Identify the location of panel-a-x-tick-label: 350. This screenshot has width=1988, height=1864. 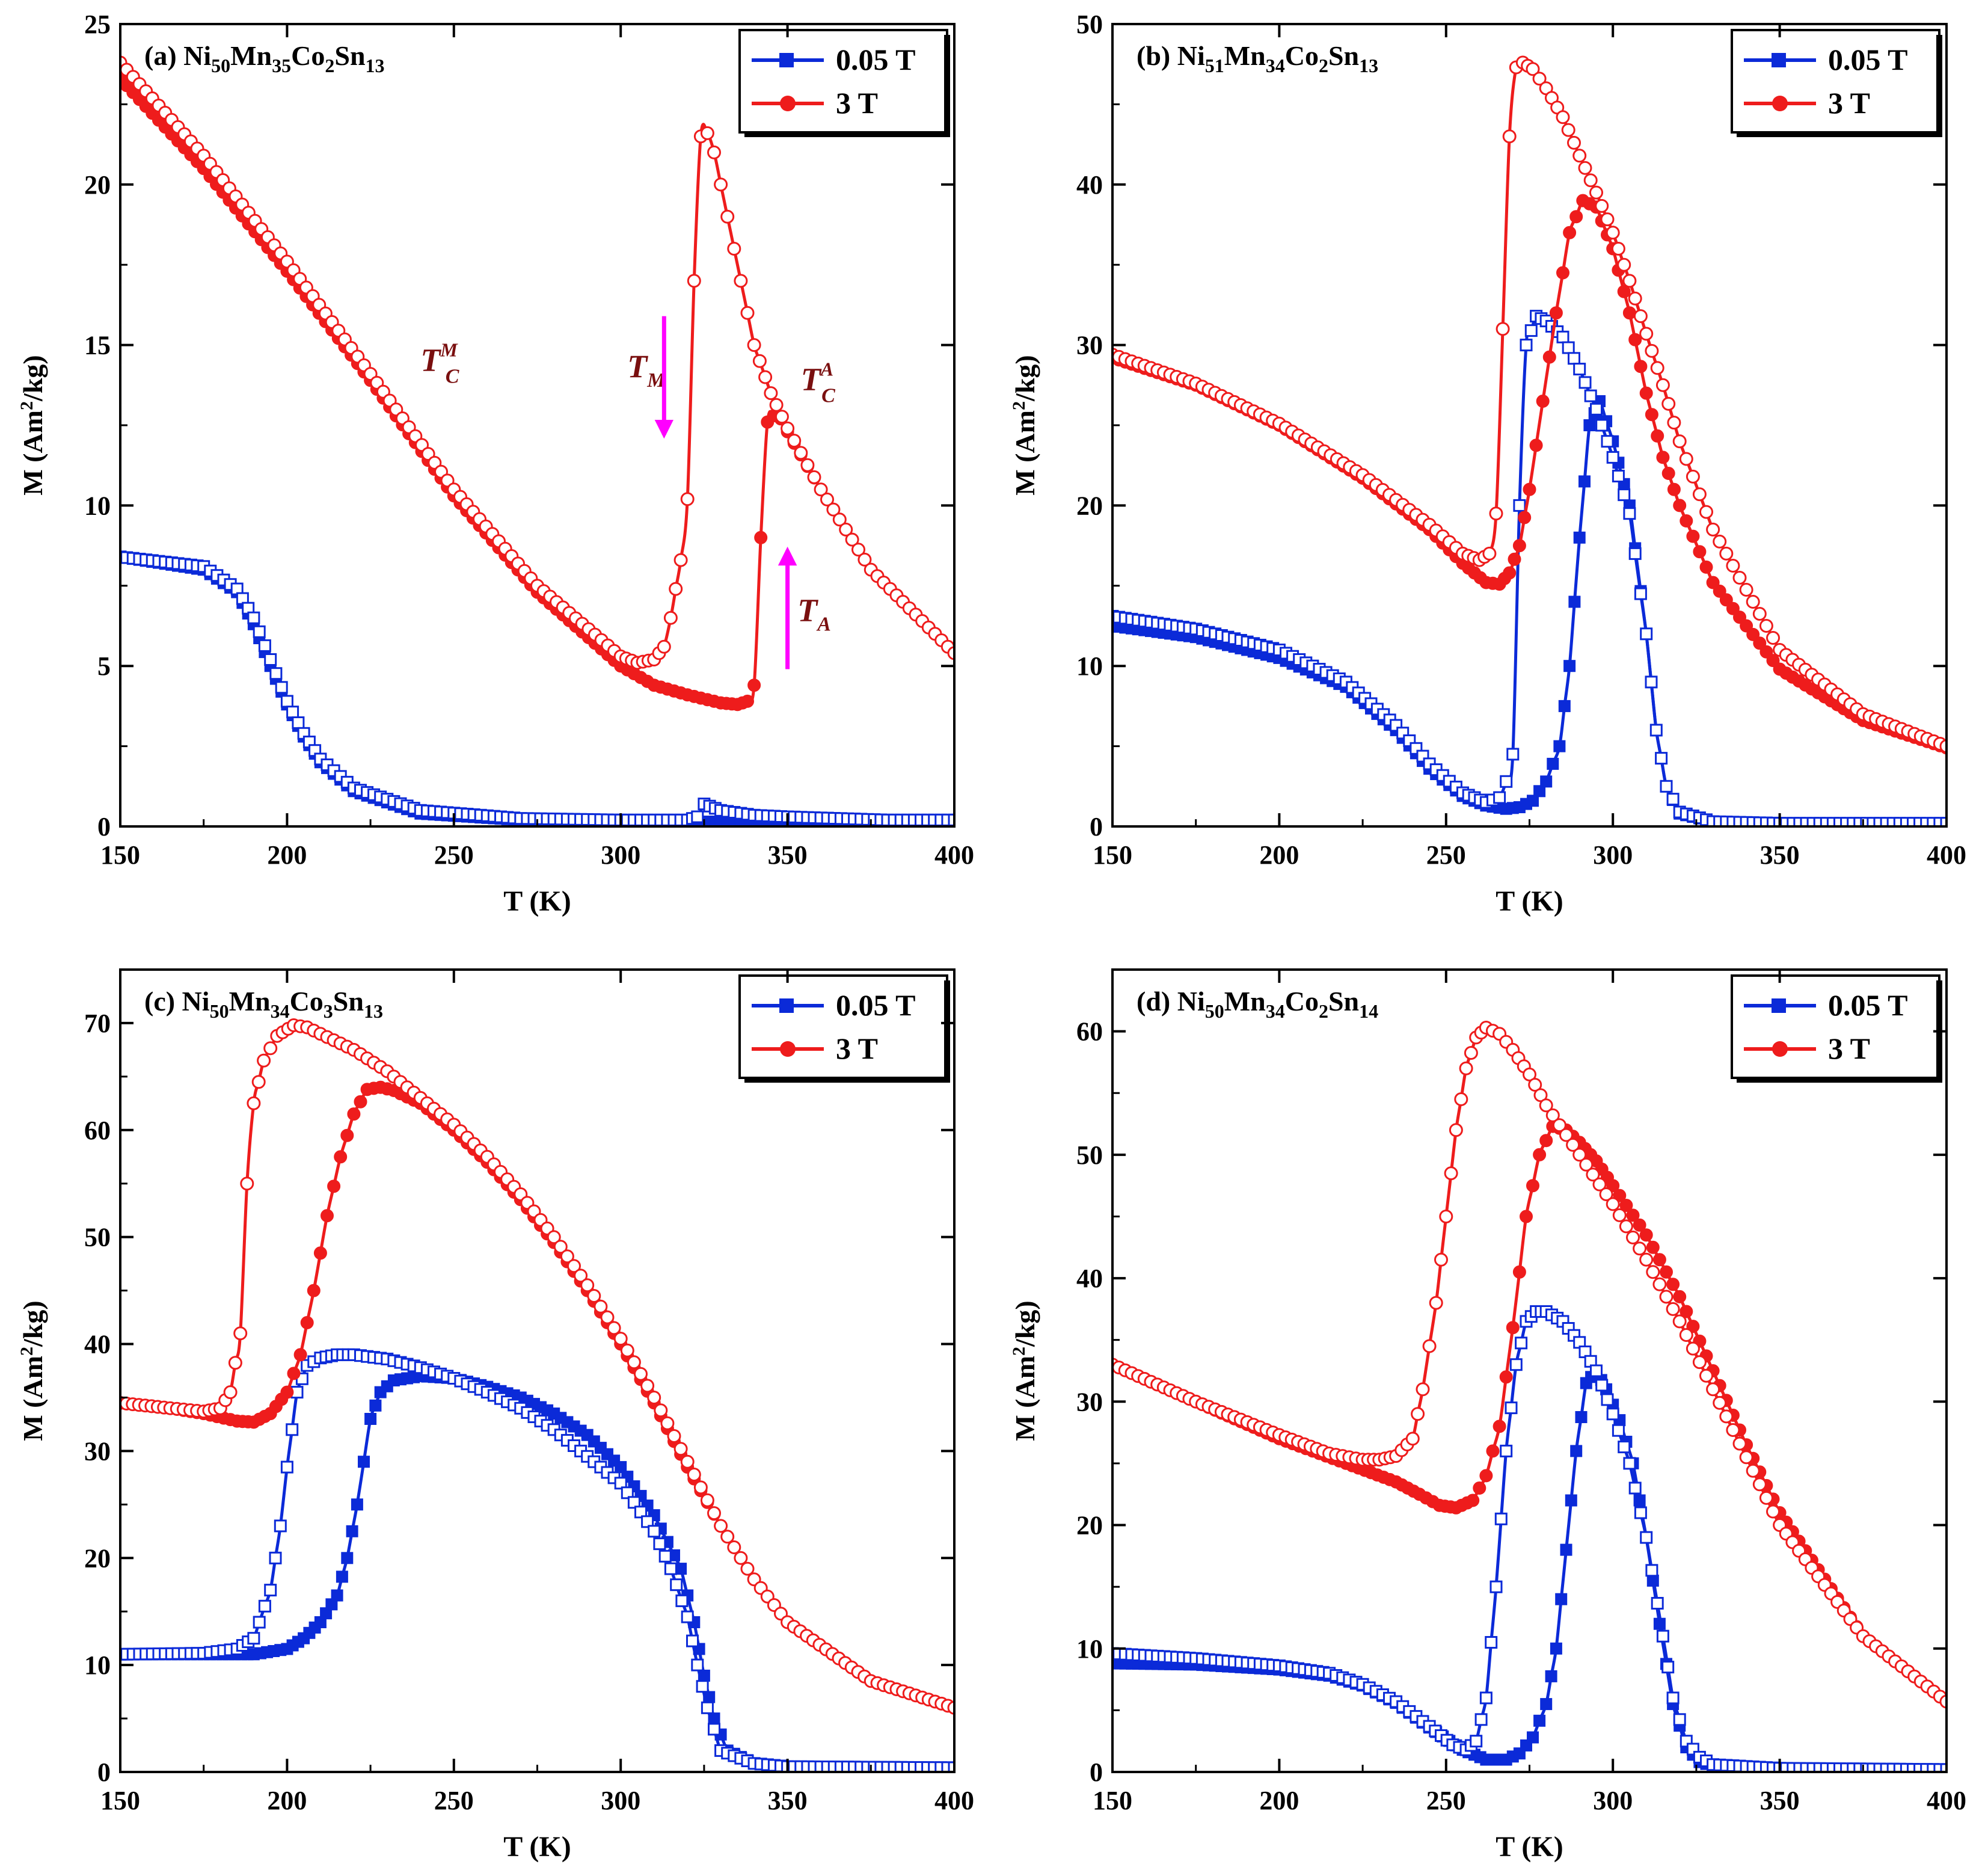
(788, 855).